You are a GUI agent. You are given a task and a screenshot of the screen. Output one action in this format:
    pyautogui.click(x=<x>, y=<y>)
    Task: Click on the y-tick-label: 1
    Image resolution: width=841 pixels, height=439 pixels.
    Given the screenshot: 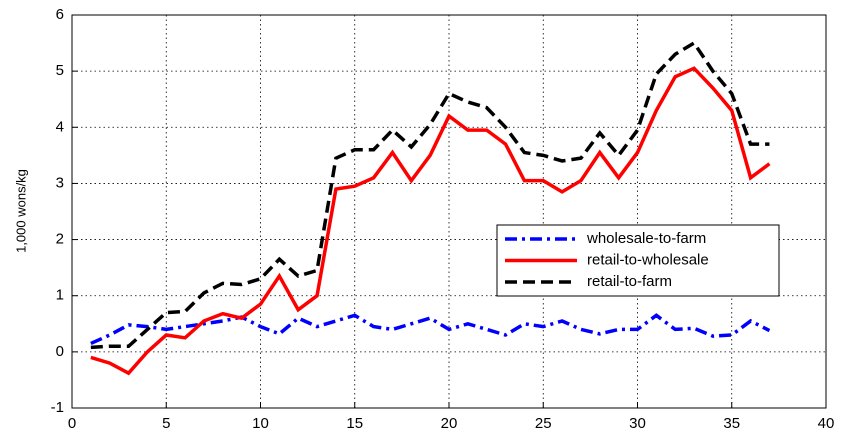 What is the action you would take?
    pyautogui.click(x=60, y=295)
    